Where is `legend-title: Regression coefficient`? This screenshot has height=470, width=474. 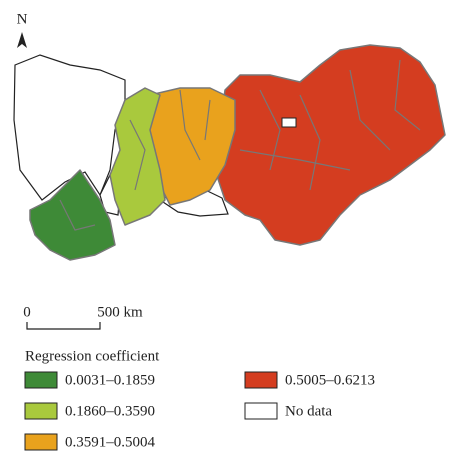
legend-title: Regression coefficient is located at coordinates (92, 356).